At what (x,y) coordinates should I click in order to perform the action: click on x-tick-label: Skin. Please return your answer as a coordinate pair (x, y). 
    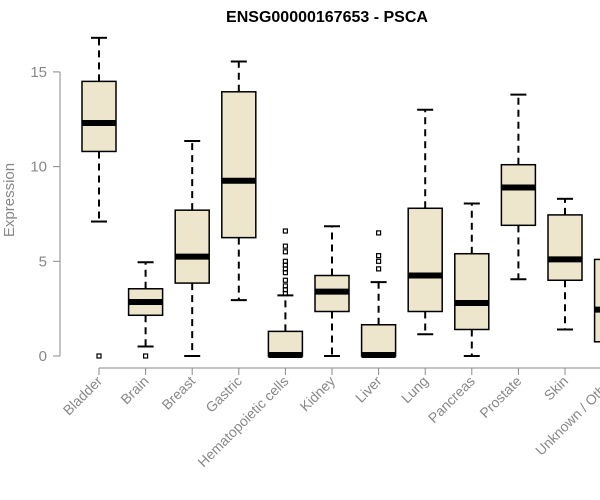
    Looking at the image, I should click on (556, 388).